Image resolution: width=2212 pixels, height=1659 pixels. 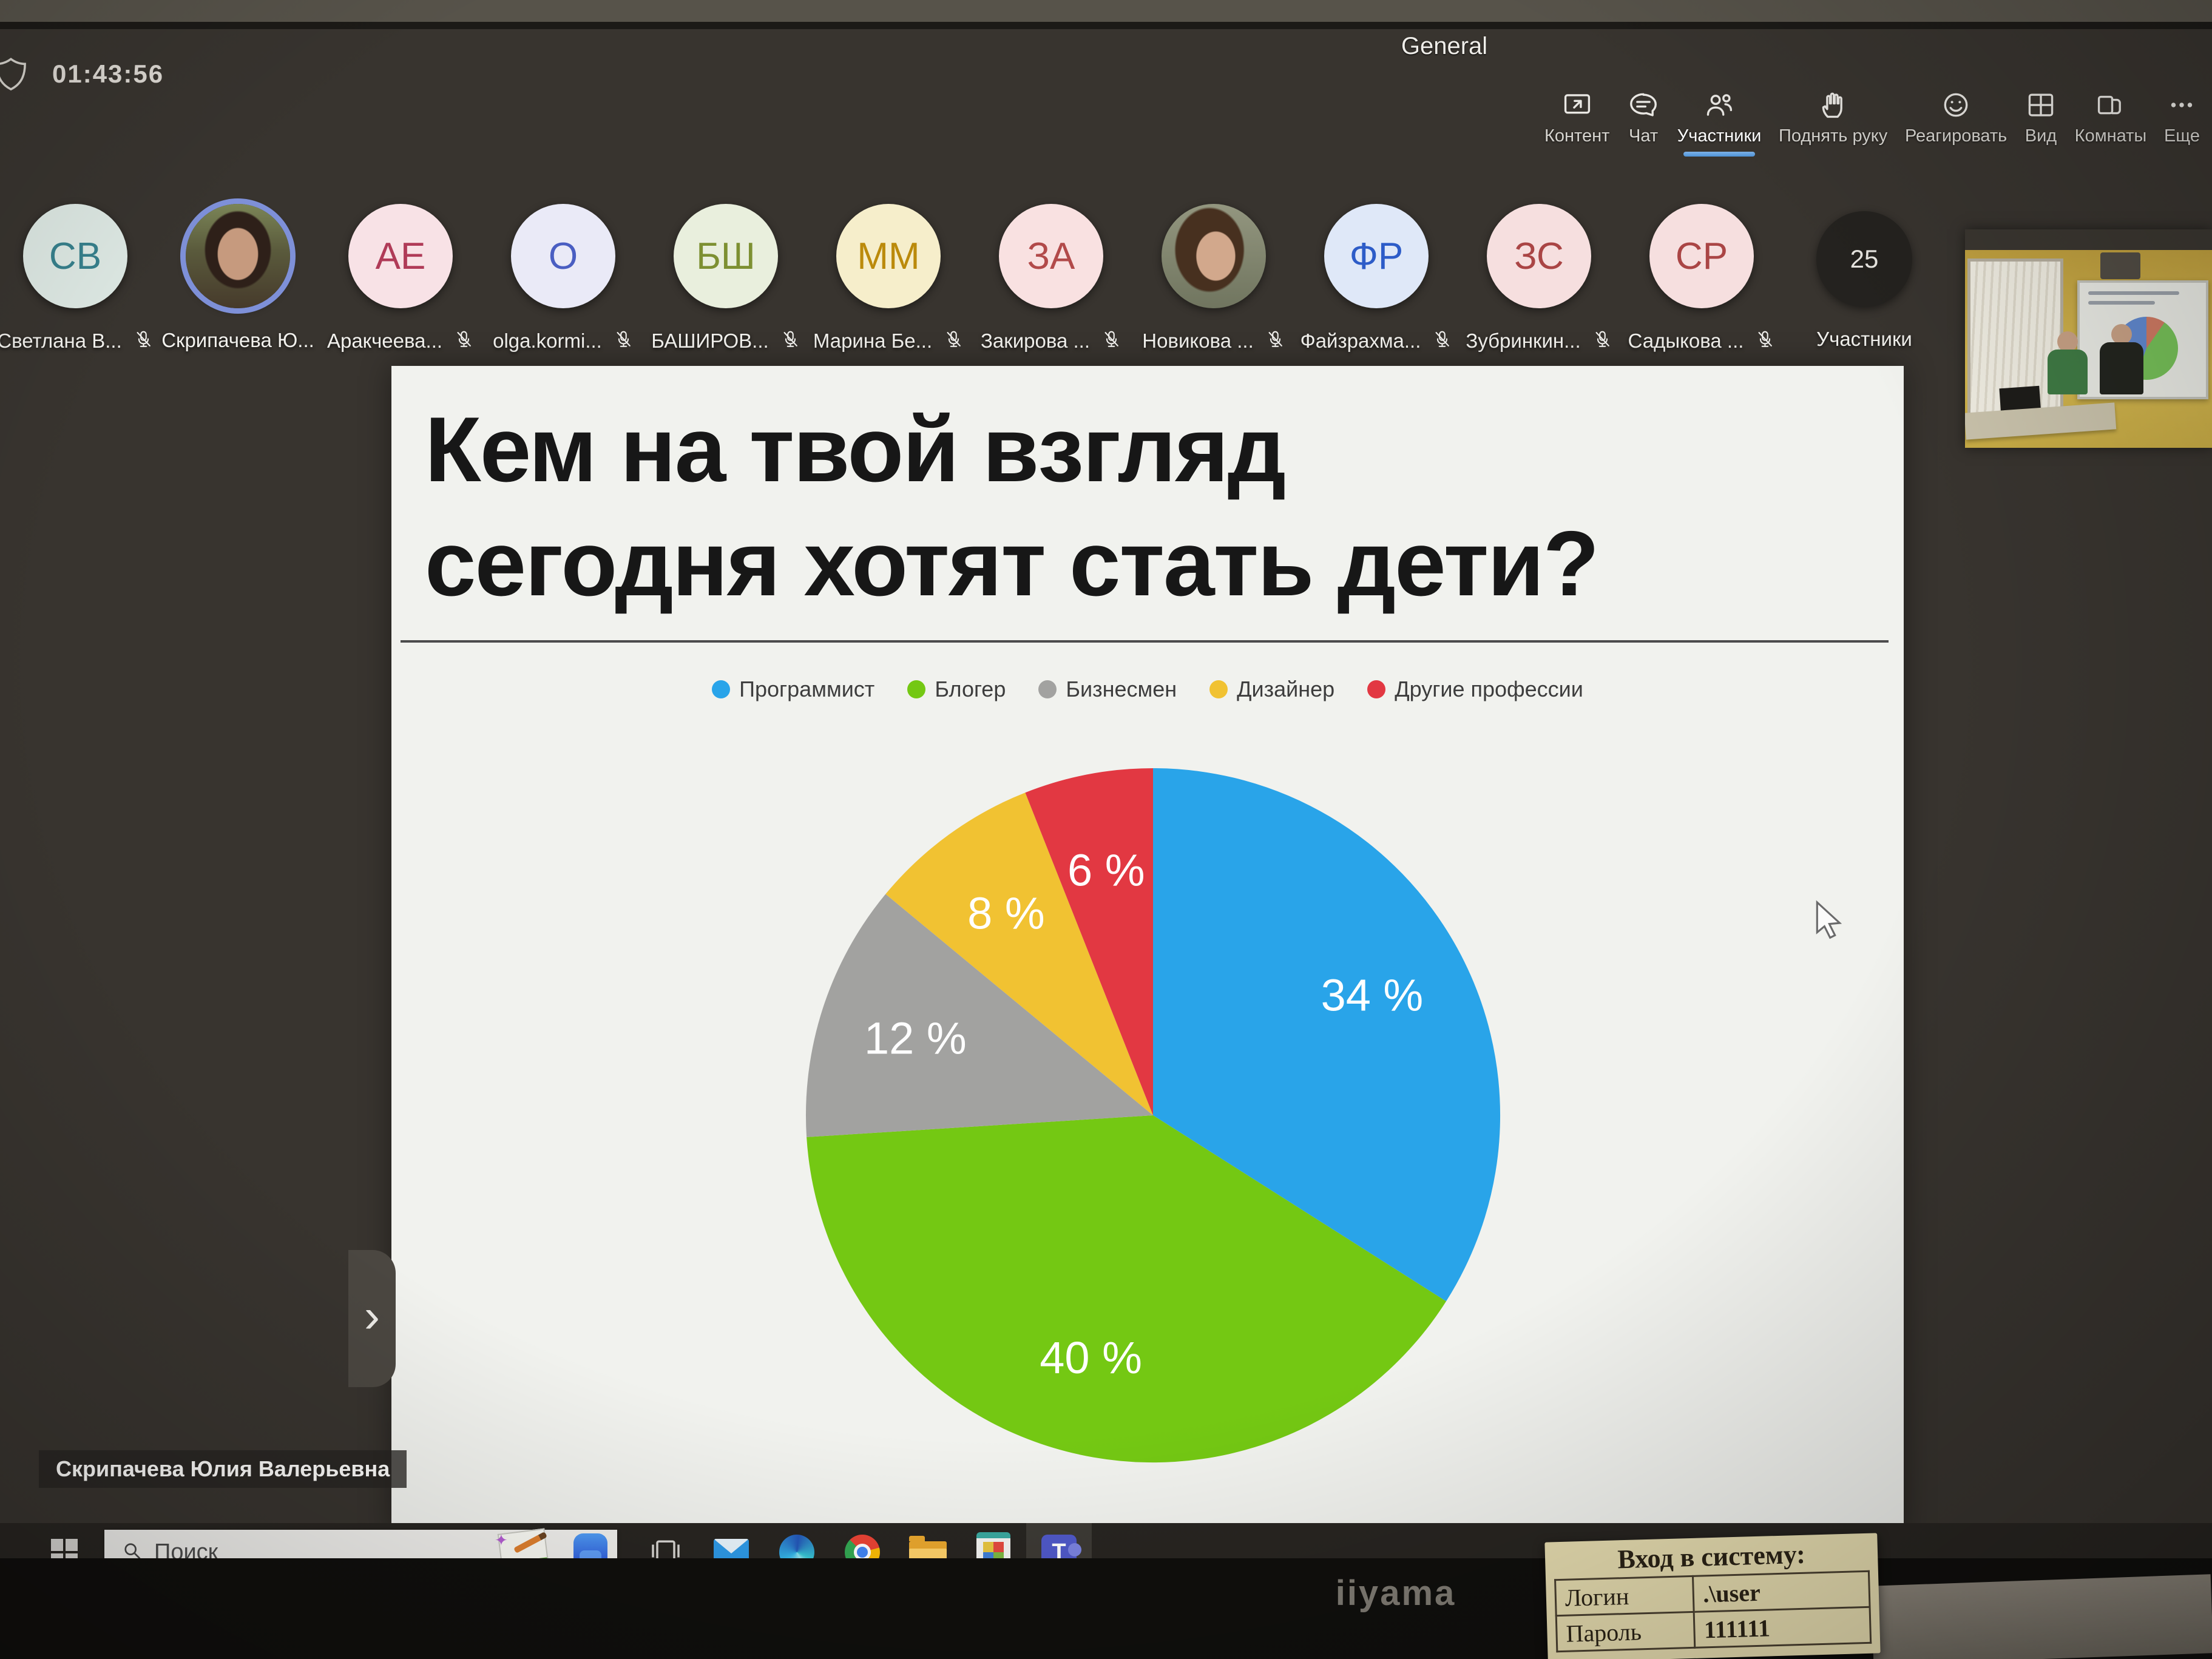 What do you see at coordinates (807, 689) in the screenshot?
I see `legend-label: Программист` at bounding box center [807, 689].